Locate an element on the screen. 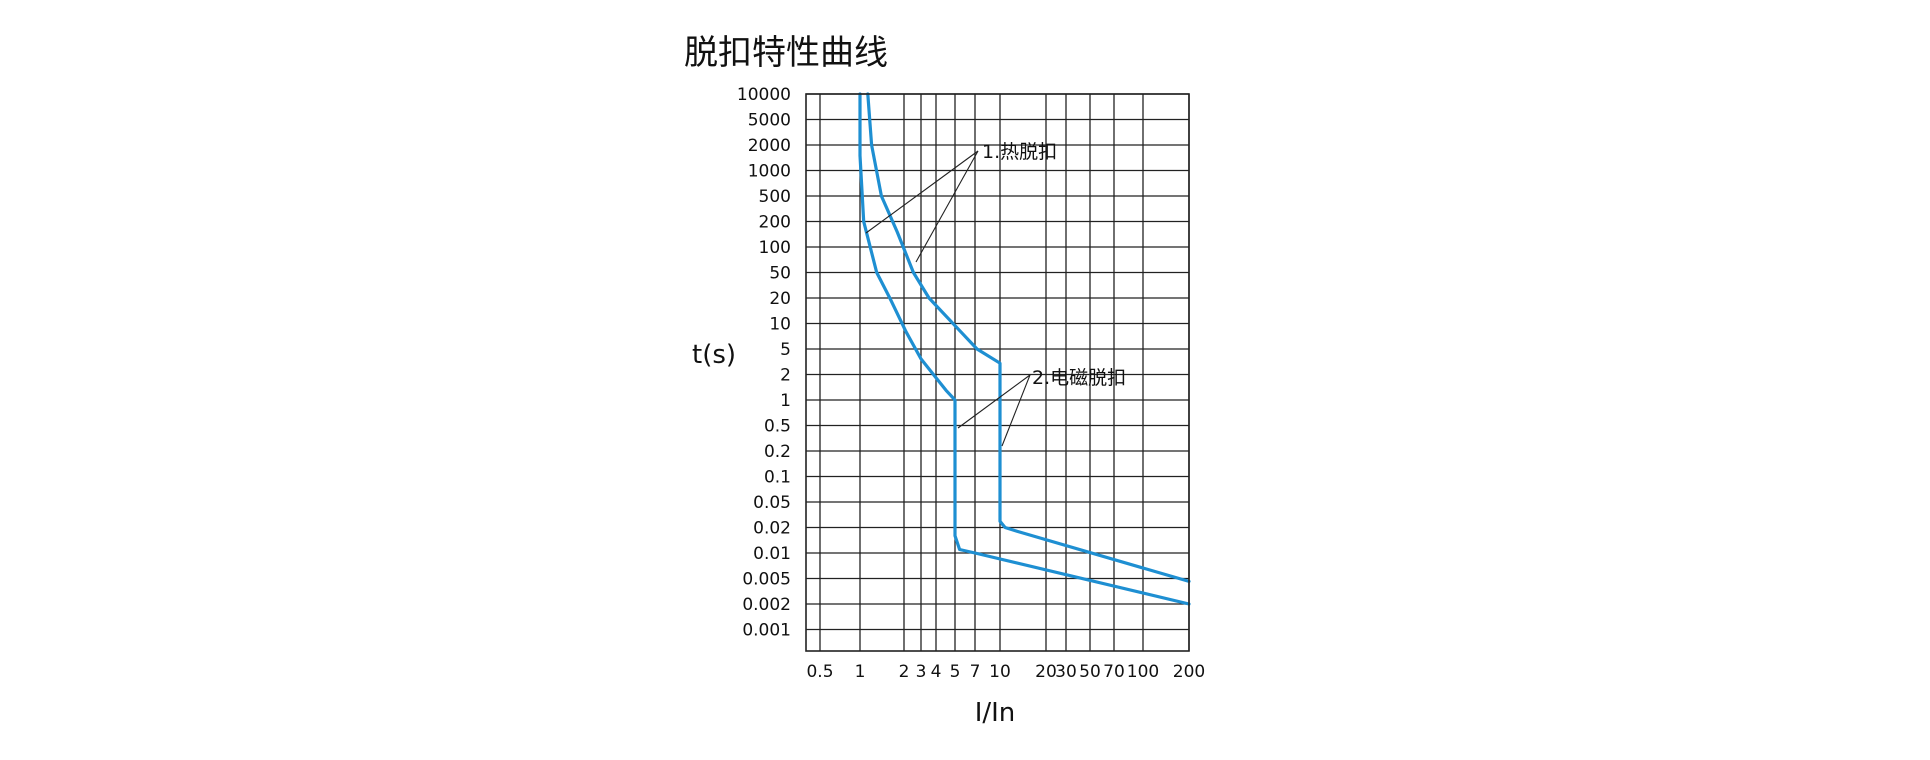  x-tick-label: 3 is located at coordinates (921, 672).